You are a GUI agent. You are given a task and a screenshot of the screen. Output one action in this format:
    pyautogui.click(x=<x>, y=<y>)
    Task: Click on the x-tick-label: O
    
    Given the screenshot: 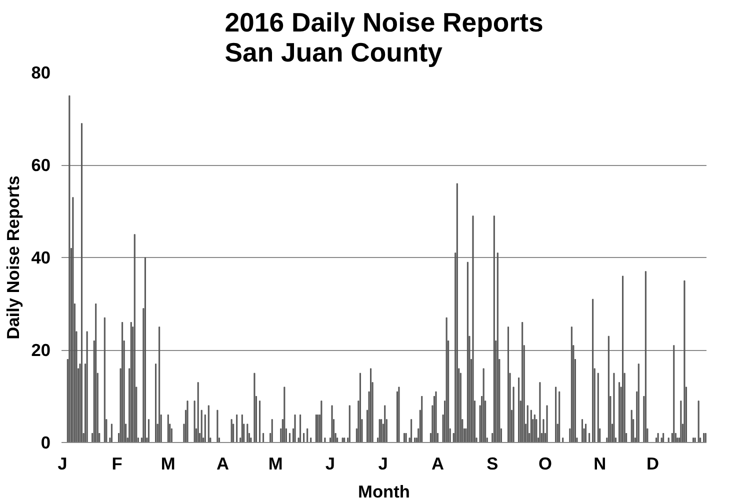 What is the action you would take?
    pyautogui.click(x=545, y=464)
    